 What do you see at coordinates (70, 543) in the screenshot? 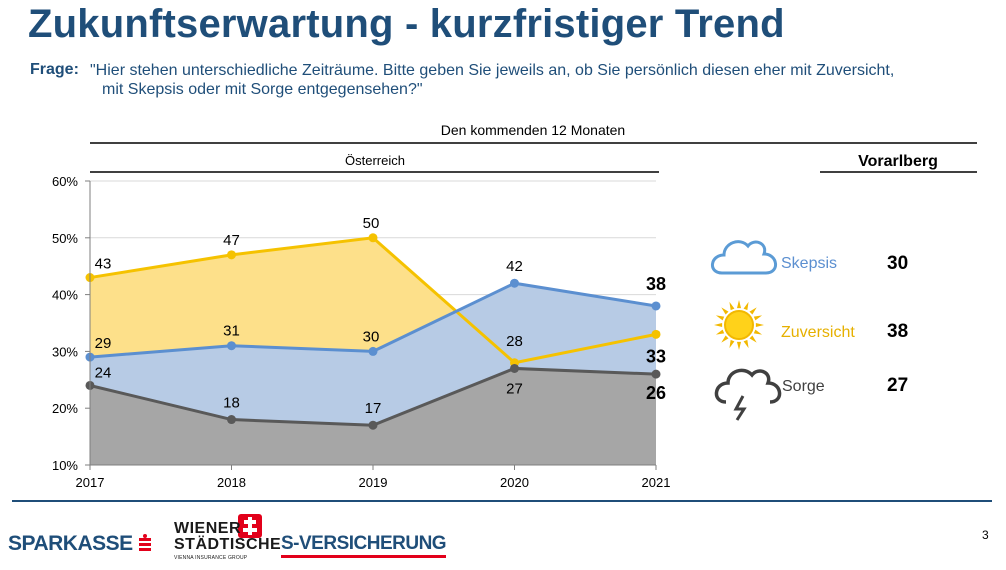
I see `sparkasse-logo-text: SPARKASSE` at bounding box center [70, 543].